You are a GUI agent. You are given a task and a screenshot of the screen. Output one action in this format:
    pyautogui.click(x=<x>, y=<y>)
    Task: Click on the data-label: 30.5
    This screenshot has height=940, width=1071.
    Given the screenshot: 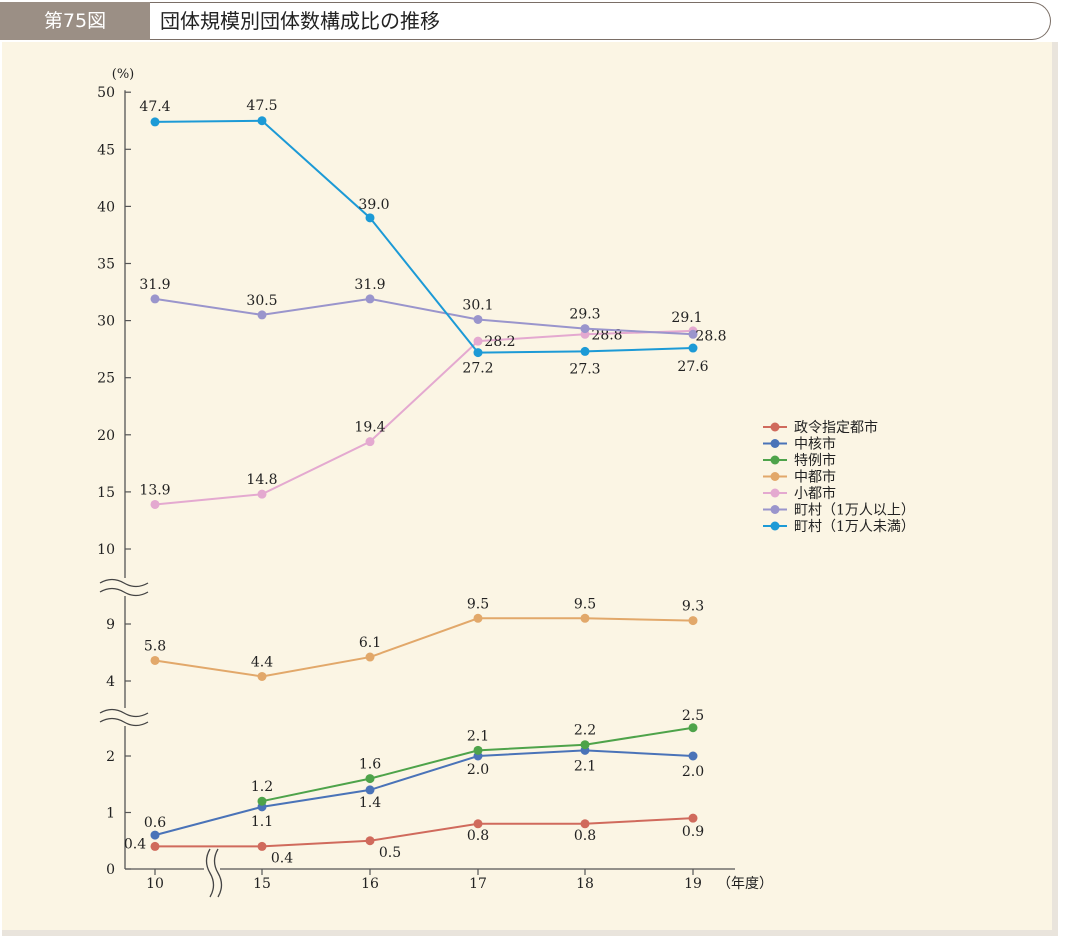 What is the action you would take?
    pyautogui.click(x=261, y=301)
    